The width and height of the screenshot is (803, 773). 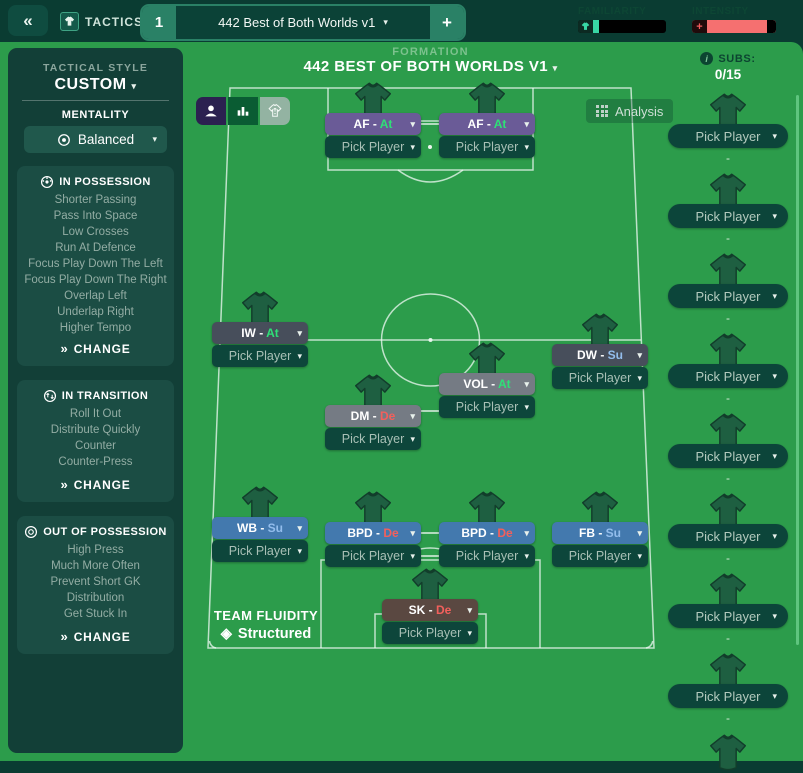 I want to click on intensity-cap, so click(x=771, y=26).